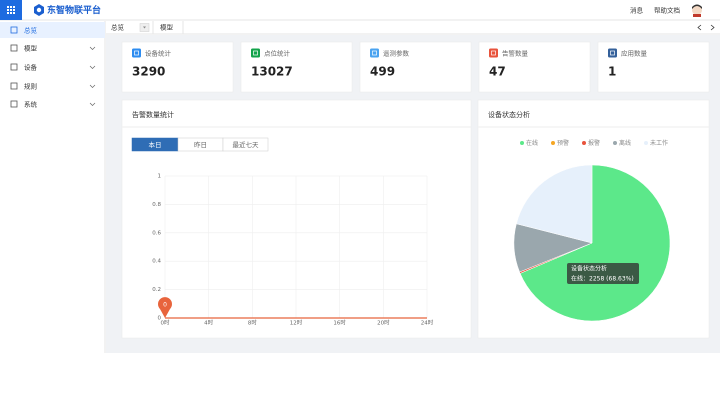  I want to click on nav-item: 模型, so click(31, 48).